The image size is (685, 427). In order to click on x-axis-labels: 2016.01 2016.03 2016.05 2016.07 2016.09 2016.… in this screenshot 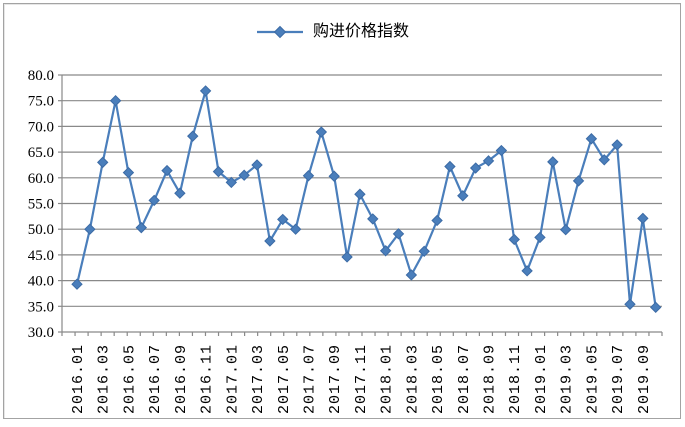, I will do `click(361, 379)`.